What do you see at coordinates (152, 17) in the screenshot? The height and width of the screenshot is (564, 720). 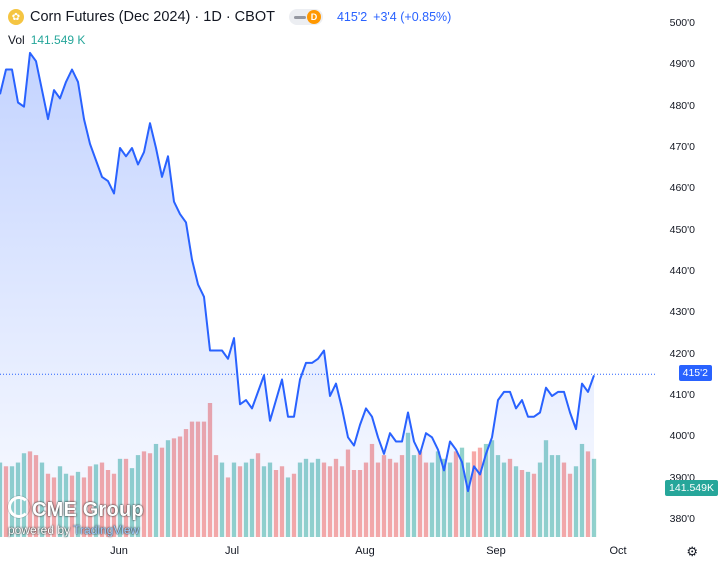 I see `chart-title: Corn Futures (Dec 2024) · 1D · CBOT` at bounding box center [152, 17].